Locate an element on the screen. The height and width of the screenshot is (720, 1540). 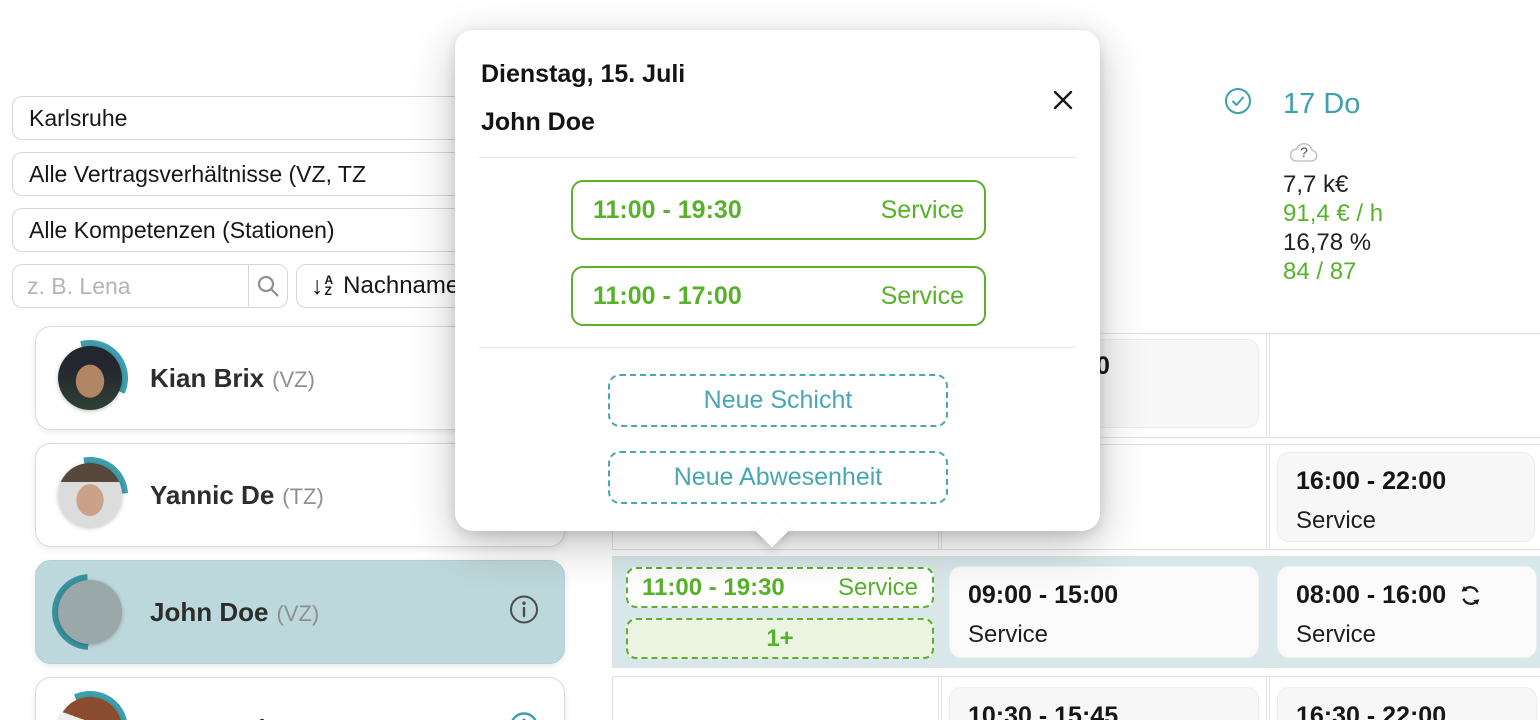
popup-employee-name: John Doe is located at coordinates (538, 122).